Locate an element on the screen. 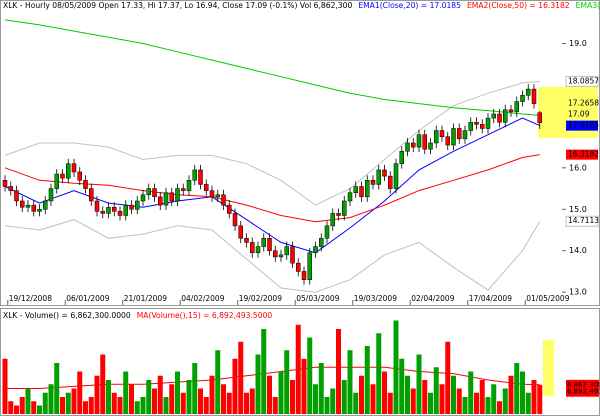  value-label: 16.3182 is located at coordinates (583, 154).